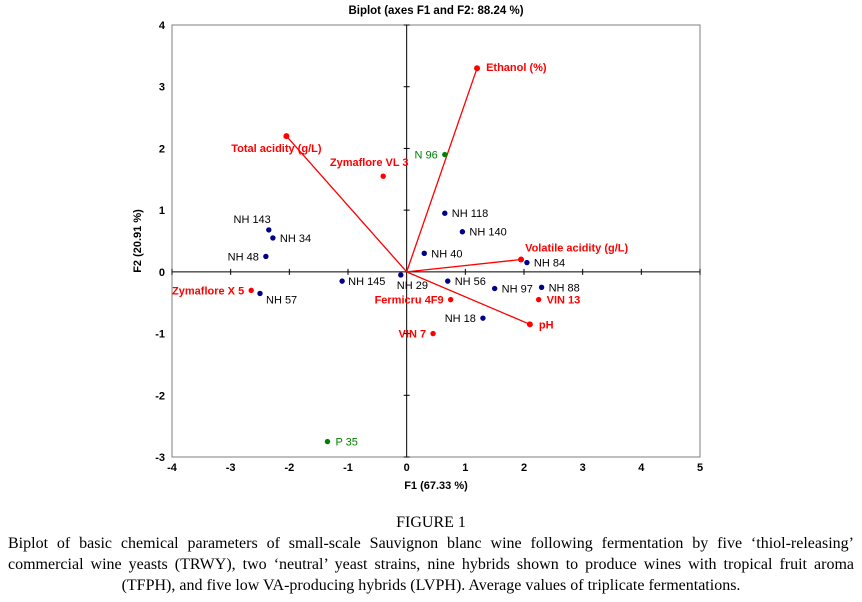 The height and width of the screenshot is (602, 862). Describe the element at coordinates (369, 163) in the screenshot. I see `data-point-label: Zymaflore VL 3` at that location.